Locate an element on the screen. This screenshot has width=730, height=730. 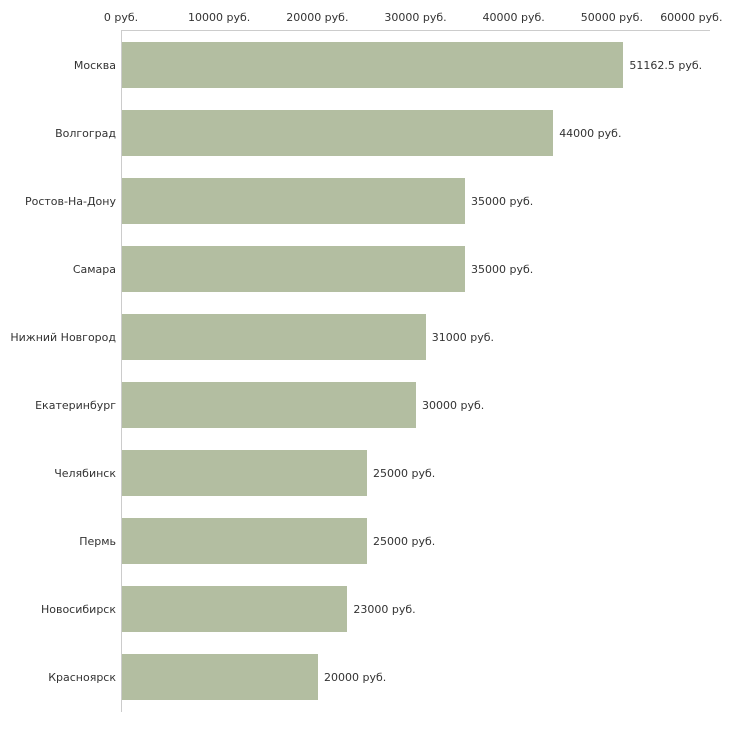
category-label: Пермь is located at coordinates (97, 541).